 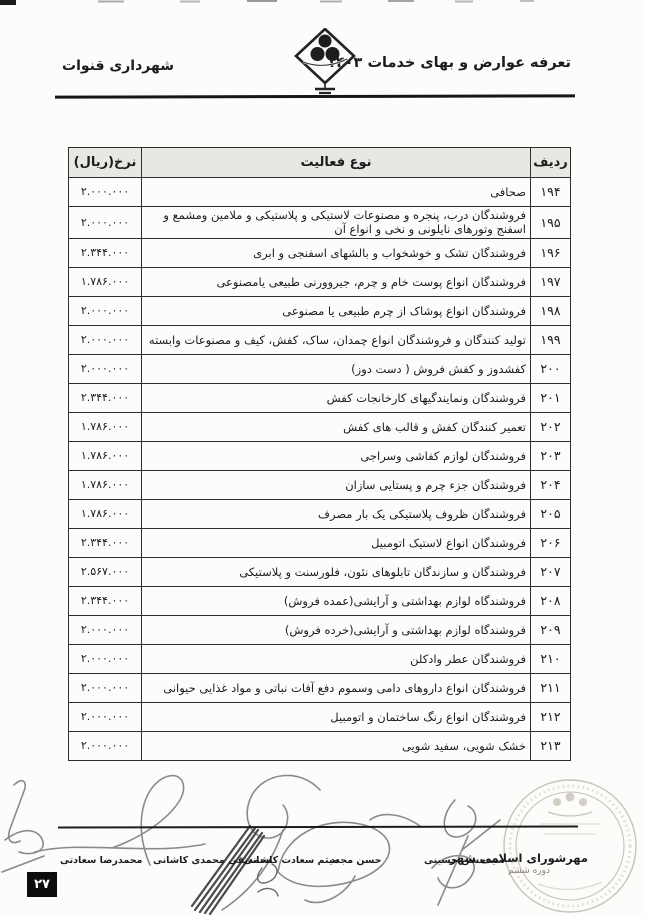 What do you see at coordinates (550, 745) in the screenshot?
I see `row-number-cell: ۲۱۳` at bounding box center [550, 745].